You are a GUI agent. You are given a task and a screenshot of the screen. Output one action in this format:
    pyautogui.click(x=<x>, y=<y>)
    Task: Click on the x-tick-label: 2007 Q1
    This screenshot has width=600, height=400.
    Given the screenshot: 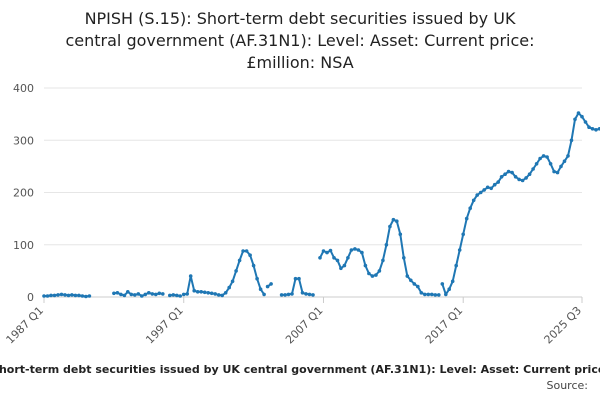 What is the action you would take?
    pyautogui.click(x=304, y=325)
    